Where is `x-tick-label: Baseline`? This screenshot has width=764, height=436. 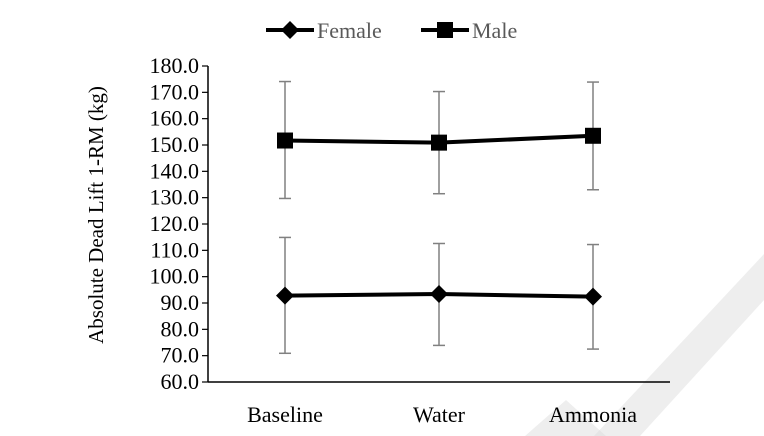
x-tick-label: Baseline is located at coordinates (285, 414).